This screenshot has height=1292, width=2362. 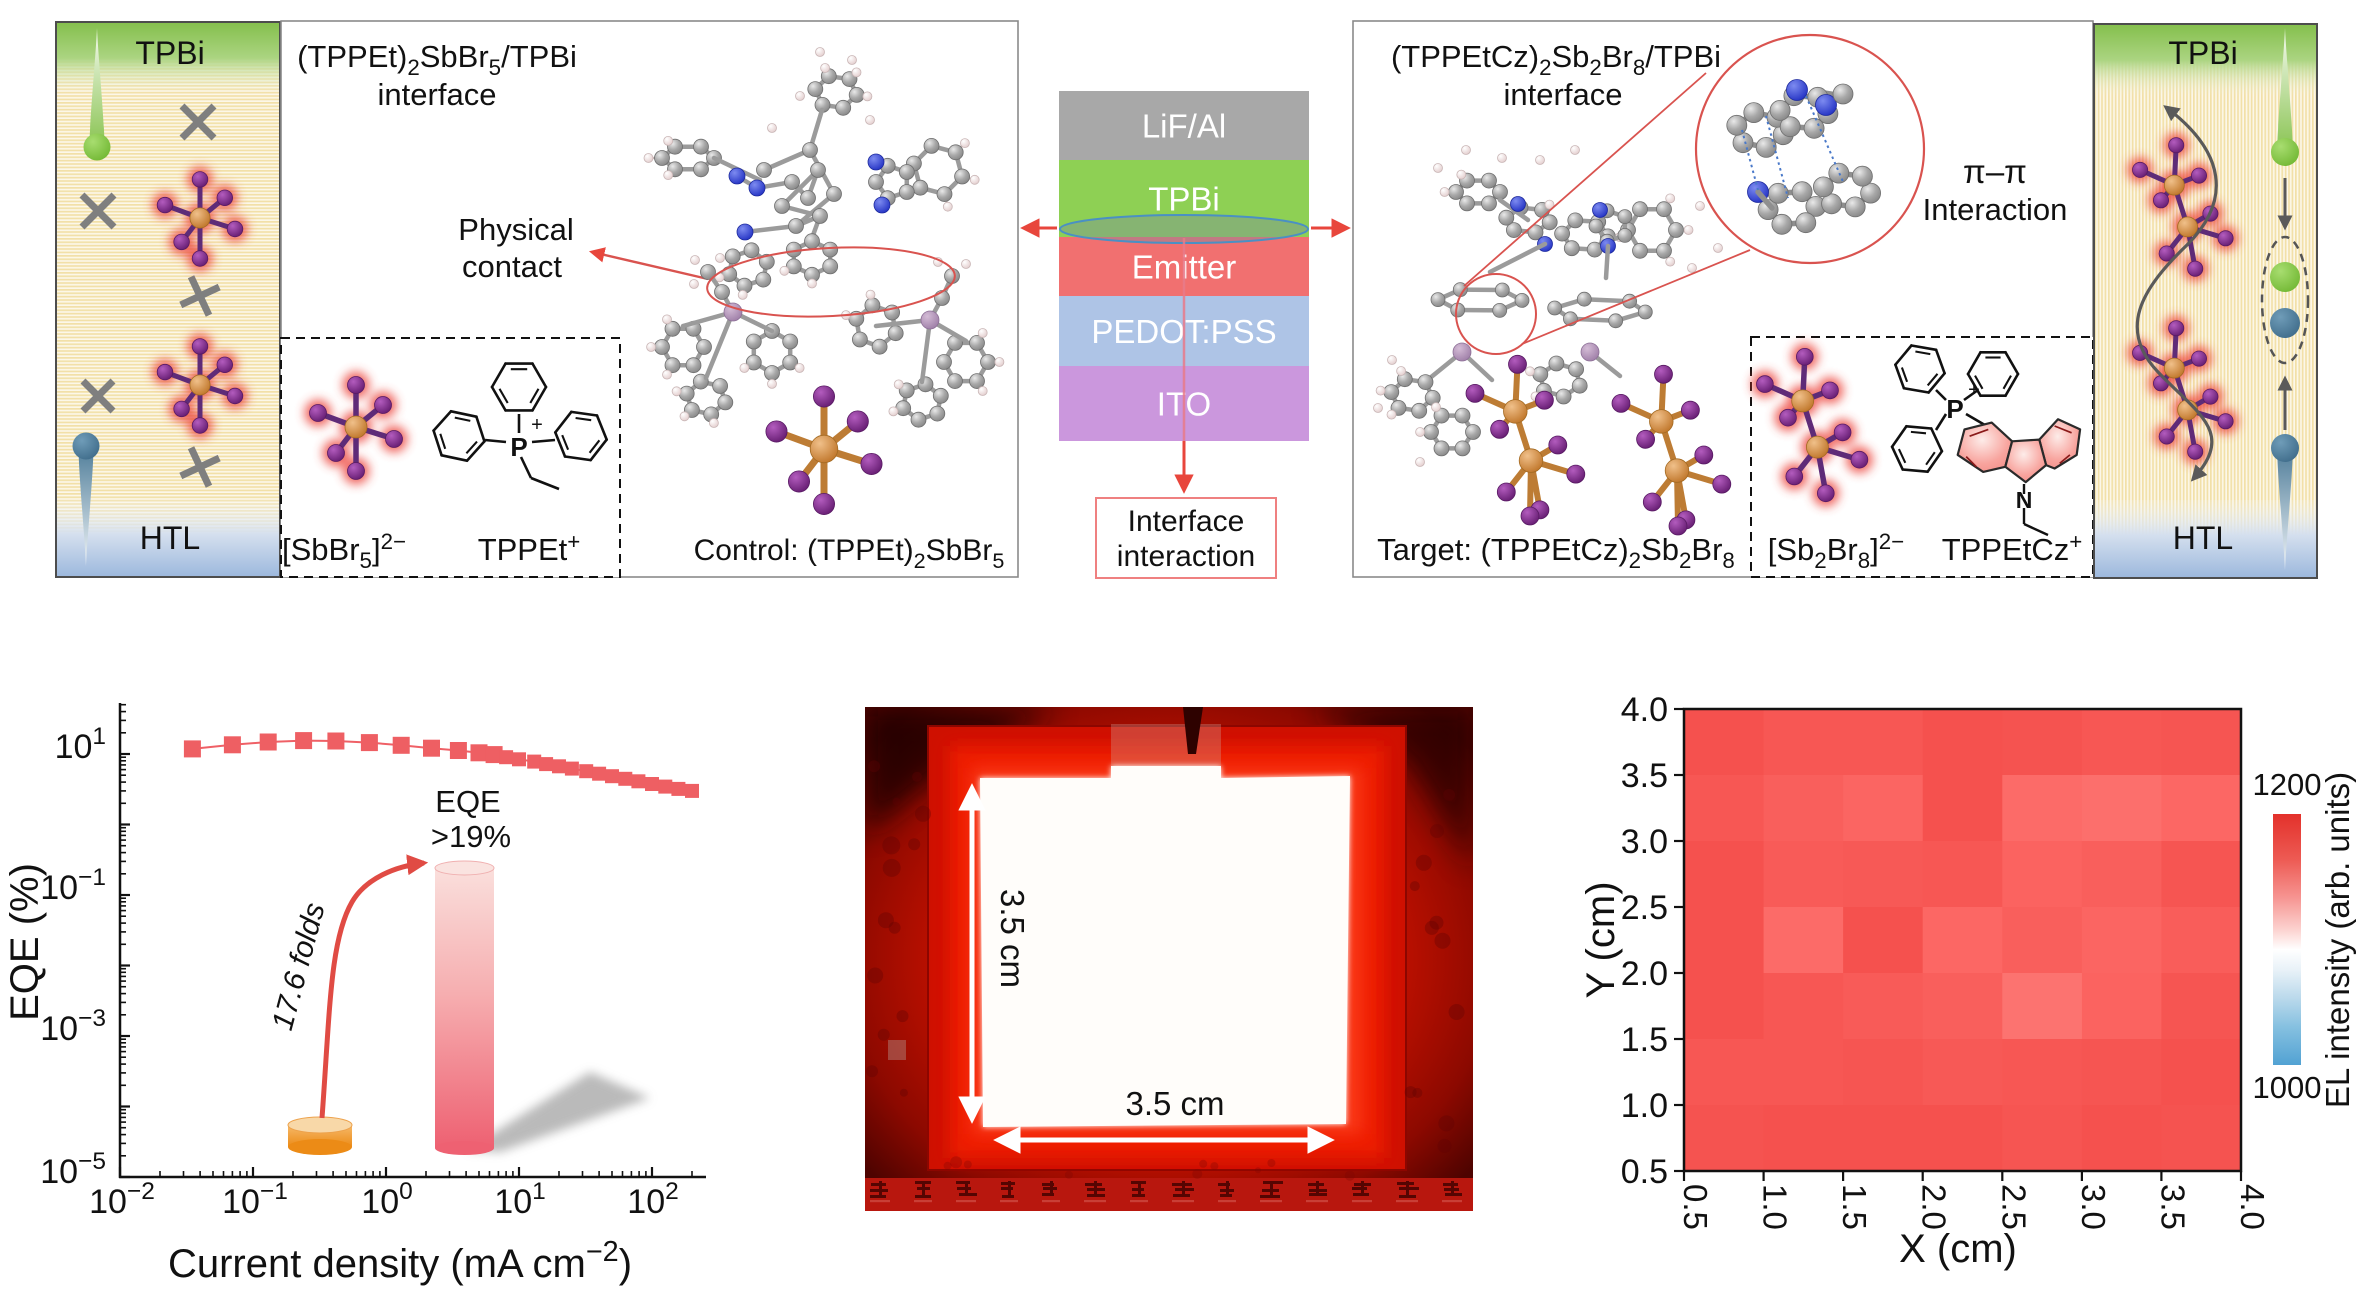 I want to click on svg-text: 1200, so click(x=2287, y=784).